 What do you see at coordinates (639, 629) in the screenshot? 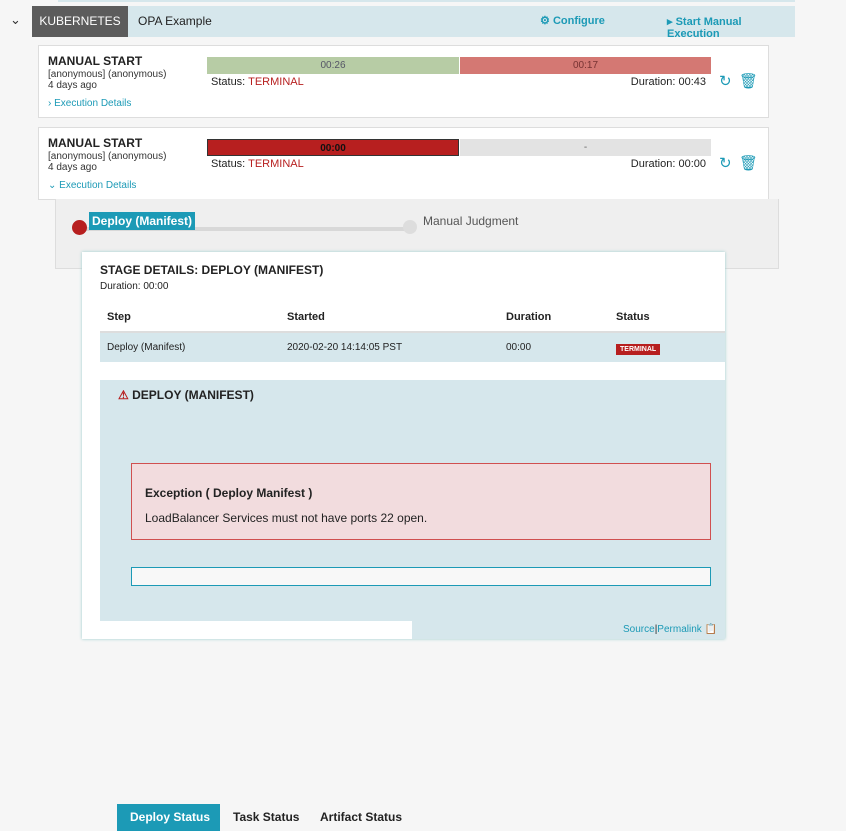
I see `source-link: Source` at bounding box center [639, 629].